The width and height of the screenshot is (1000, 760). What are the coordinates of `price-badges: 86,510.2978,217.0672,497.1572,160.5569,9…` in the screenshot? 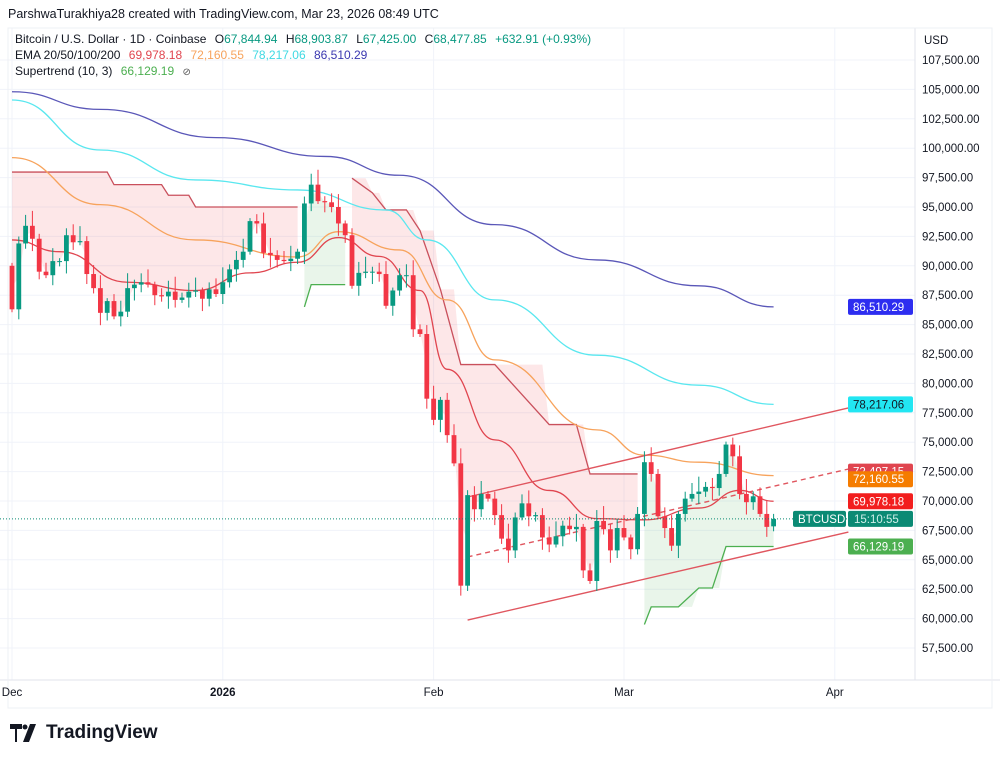 It's located at (853, 426).